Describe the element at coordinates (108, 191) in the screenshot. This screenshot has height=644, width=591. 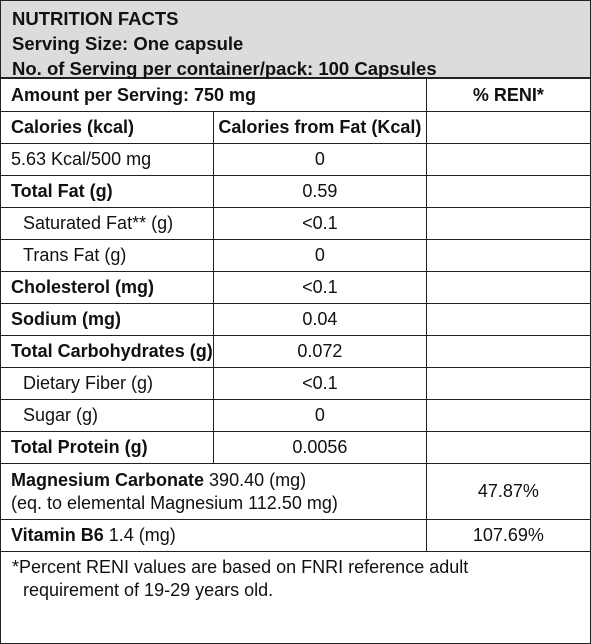
I see `nutrient-label: Total Fat (g)` at that location.